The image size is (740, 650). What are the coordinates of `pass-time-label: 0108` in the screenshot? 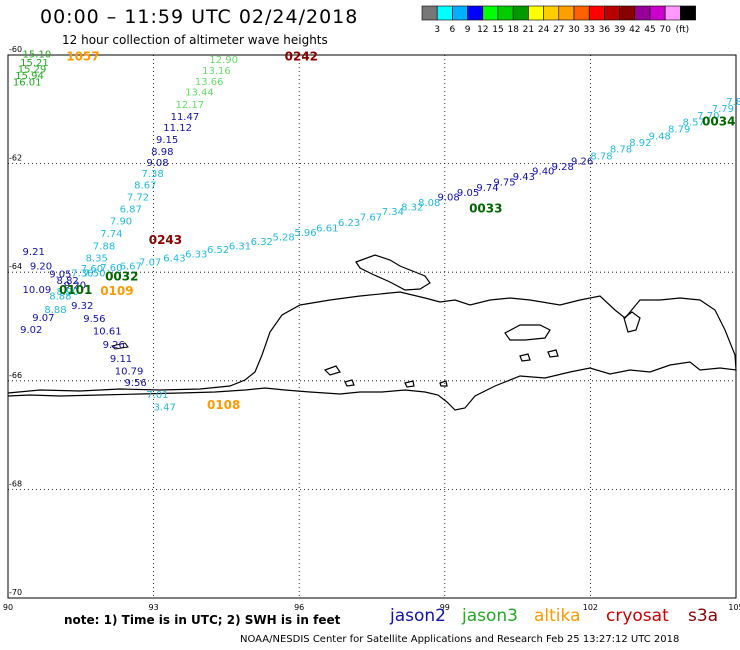 It's located at (223, 405).